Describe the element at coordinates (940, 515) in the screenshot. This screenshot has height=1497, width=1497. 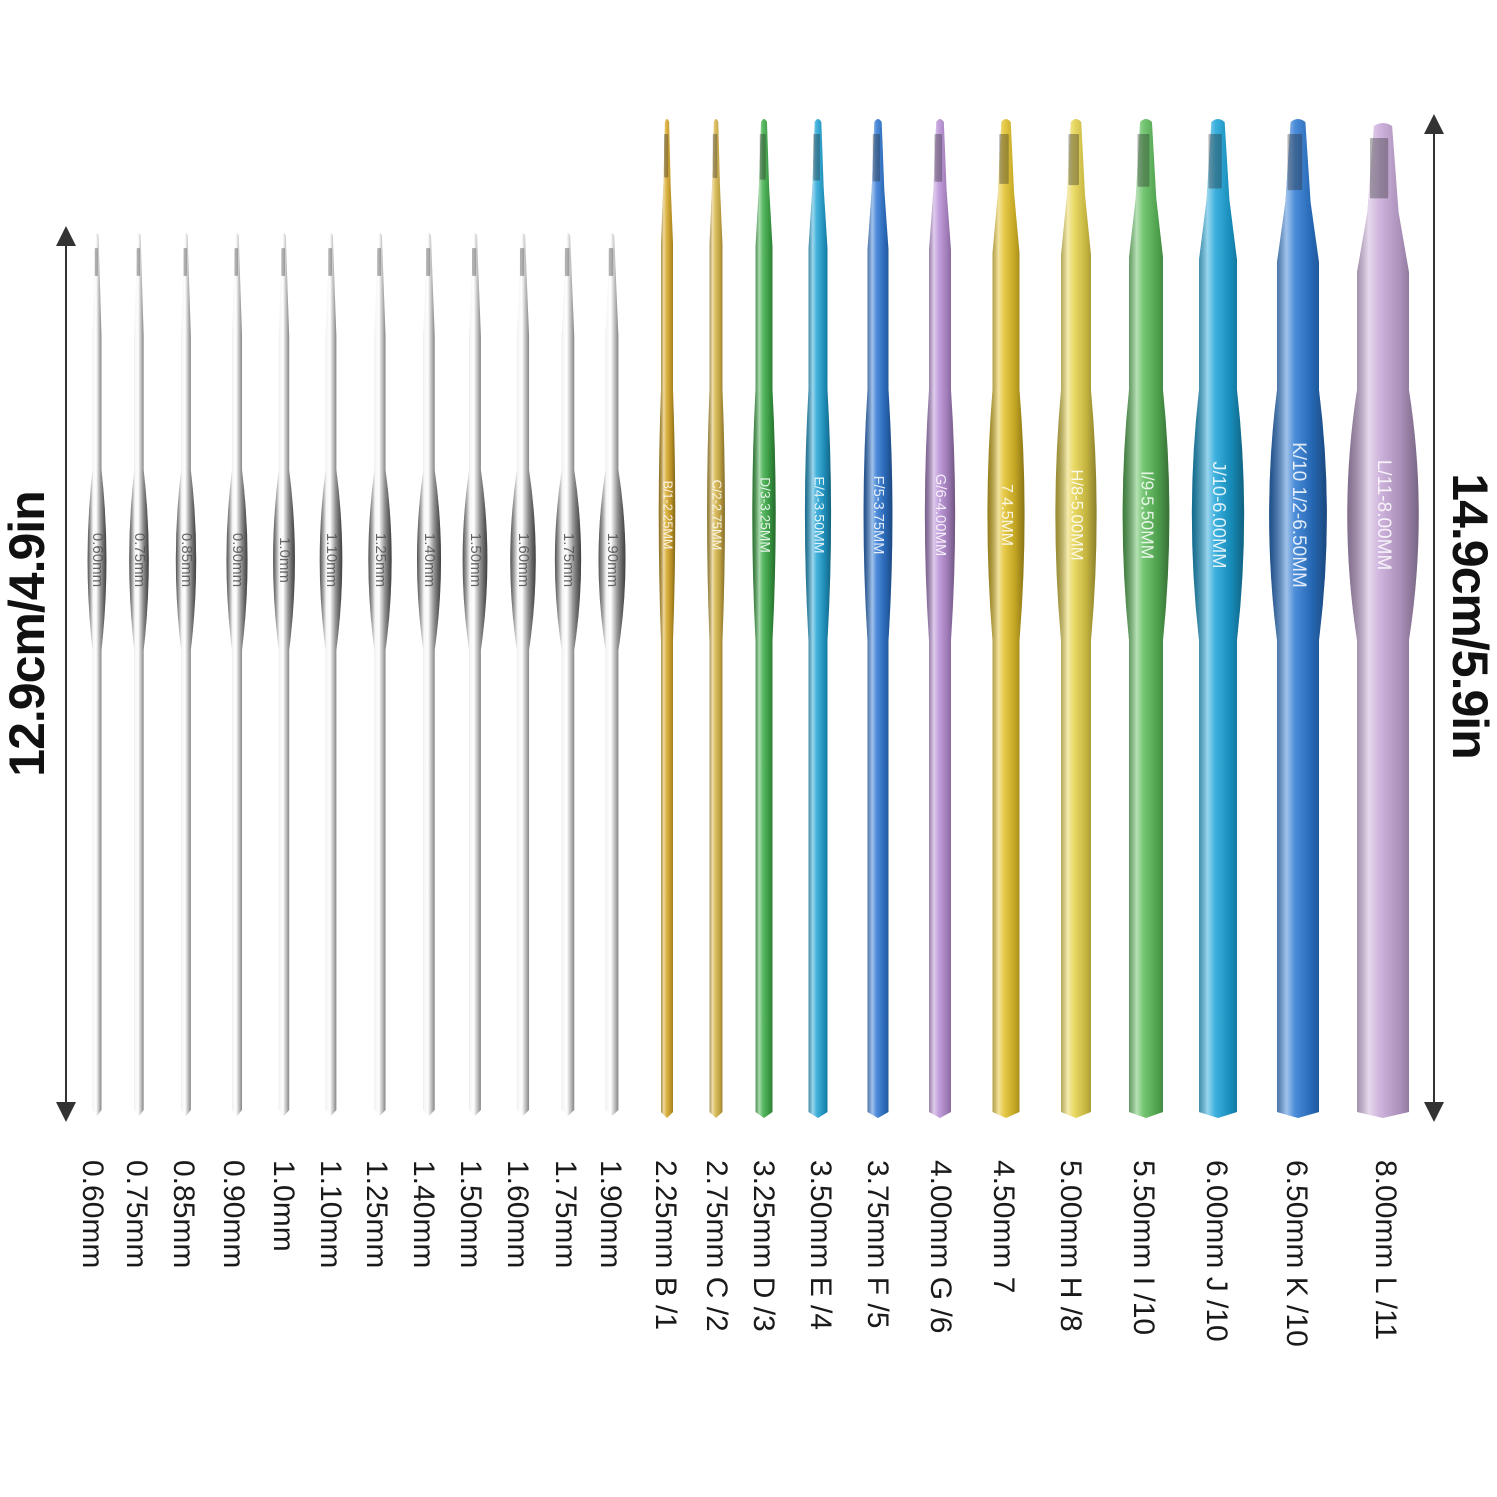
I see `hook-engraving: G/6-4.00MM` at that location.